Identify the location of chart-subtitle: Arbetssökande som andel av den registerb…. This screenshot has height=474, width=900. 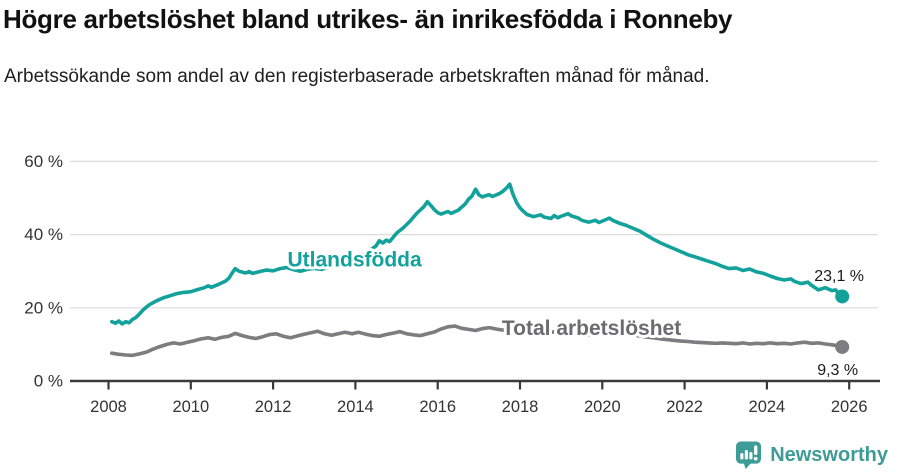
(357, 76).